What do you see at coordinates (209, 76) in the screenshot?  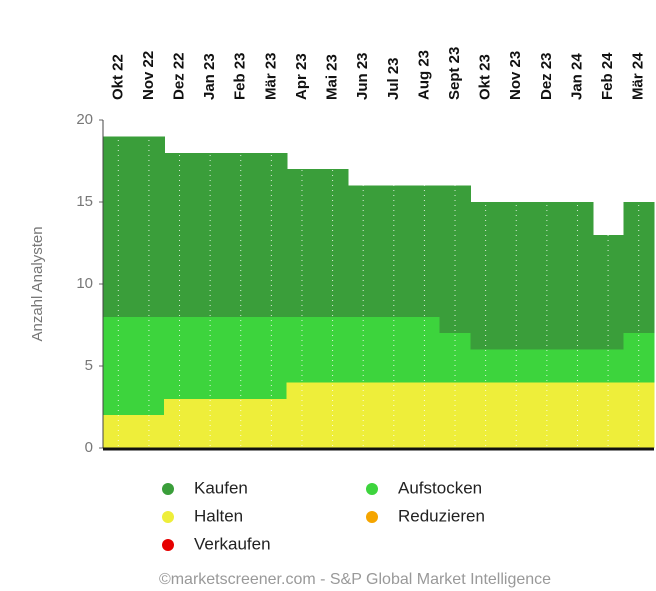 I see `x-tick-label: Jan 23` at bounding box center [209, 76].